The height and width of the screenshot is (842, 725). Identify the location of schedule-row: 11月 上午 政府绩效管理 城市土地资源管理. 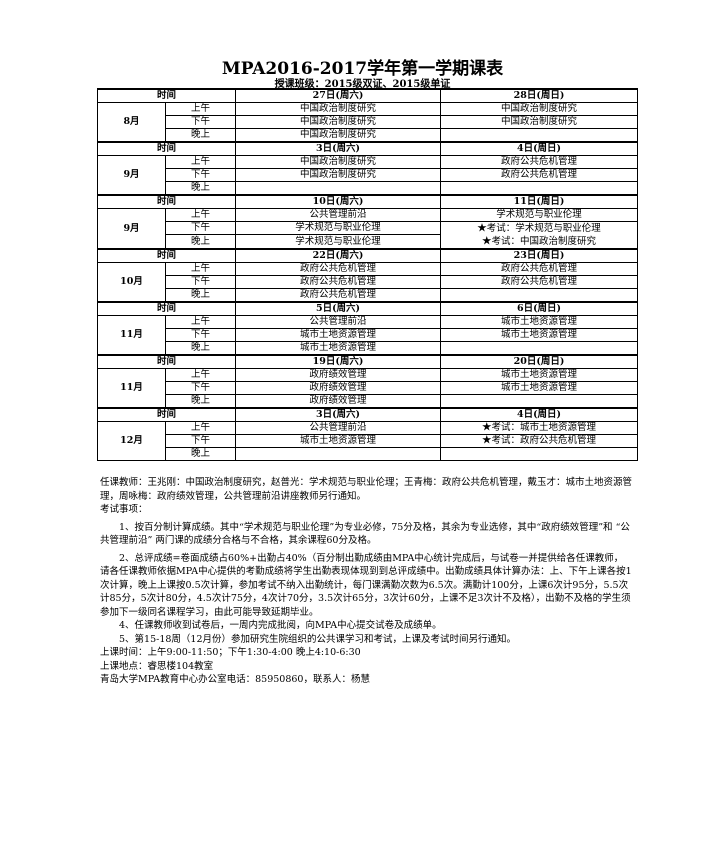
(368, 388).